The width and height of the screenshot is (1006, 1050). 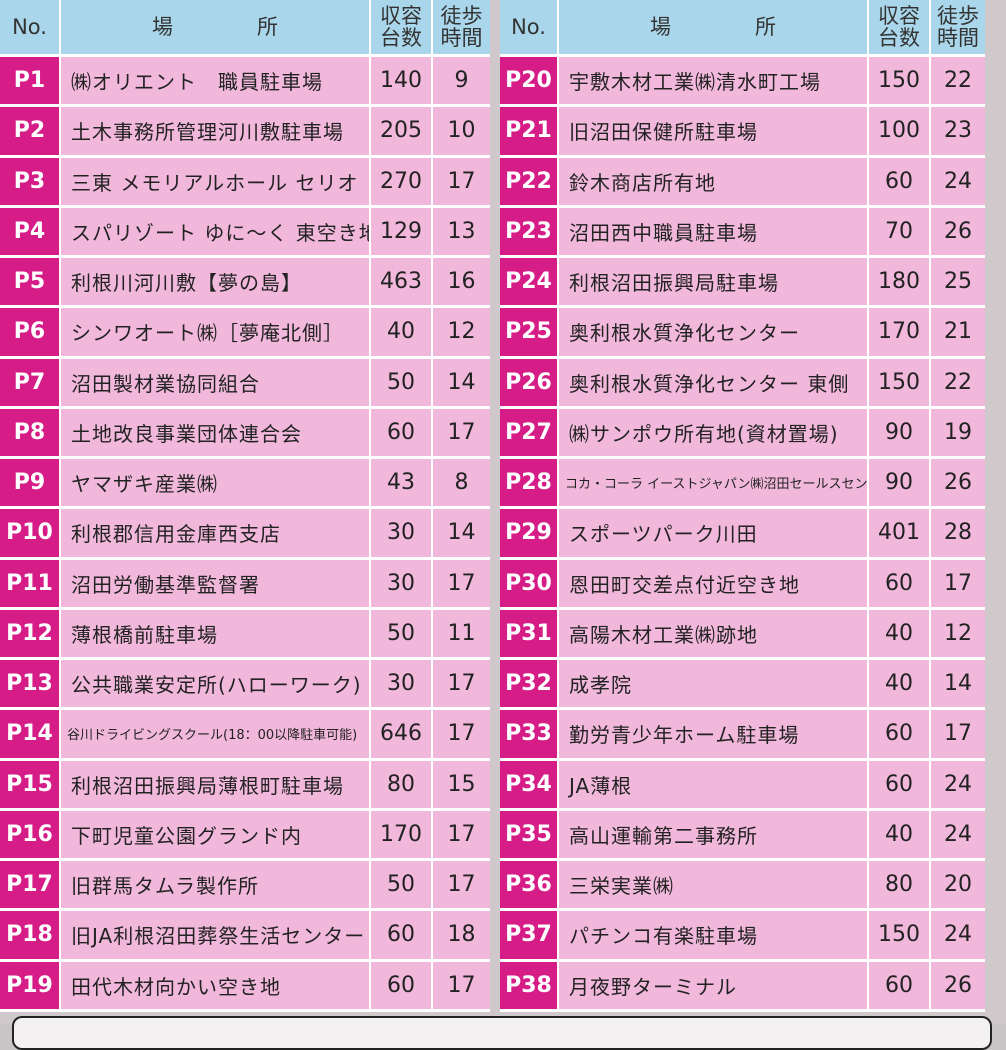 What do you see at coordinates (742, 81) in the screenshot?
I see `table-row: P20 宇敷木材工業㈱清水町工場 150 22` at bounding box center [742, 81].